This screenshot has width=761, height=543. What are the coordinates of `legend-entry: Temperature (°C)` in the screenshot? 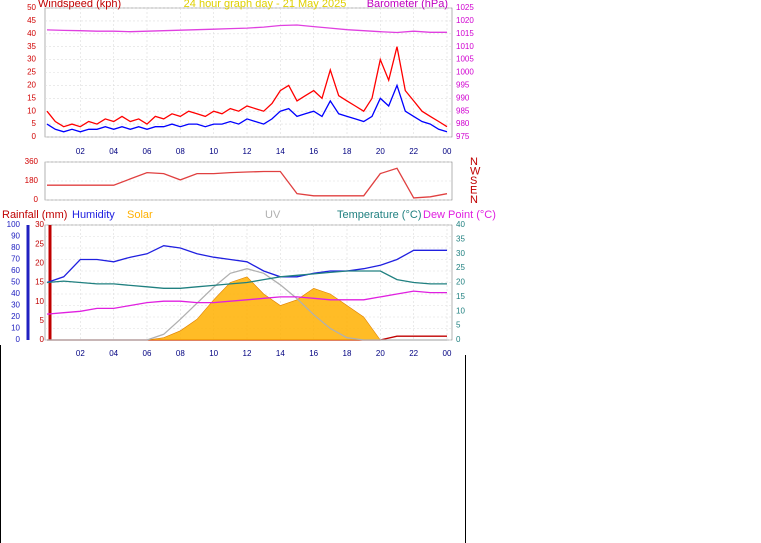 It's located at (379, 215).